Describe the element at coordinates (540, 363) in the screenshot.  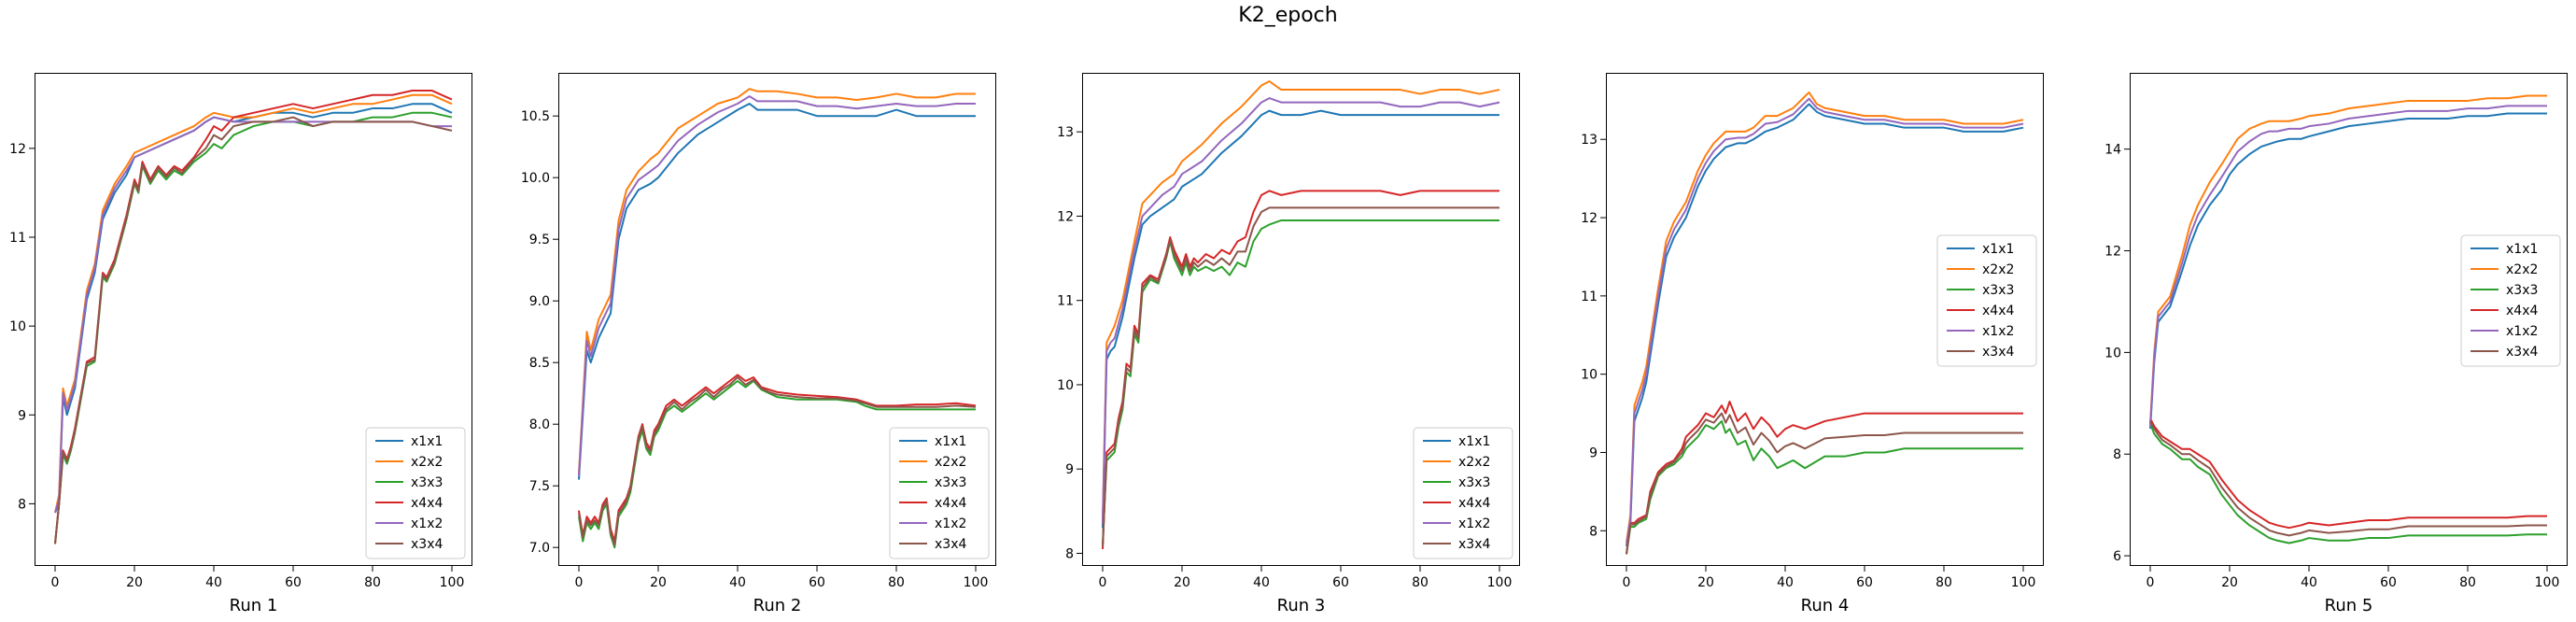
I see `y-tick-label: 8.5` at that location.